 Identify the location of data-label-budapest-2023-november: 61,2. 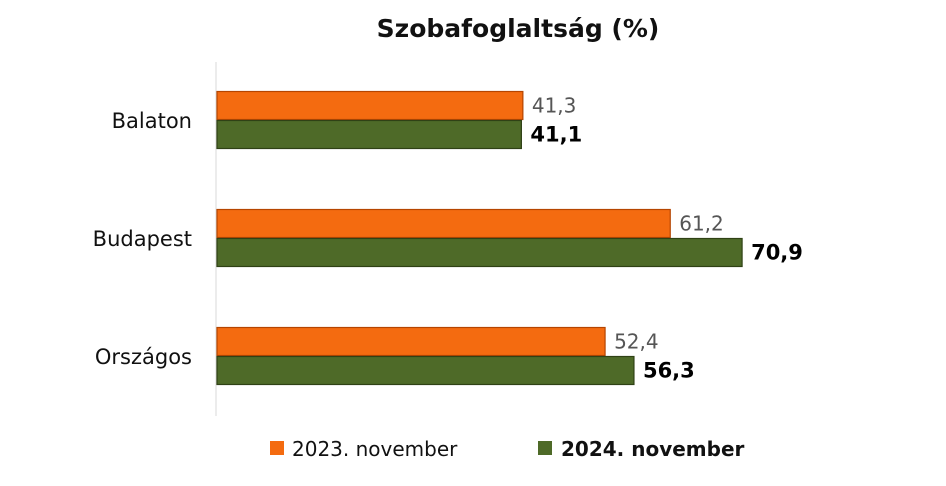
(701, 224).